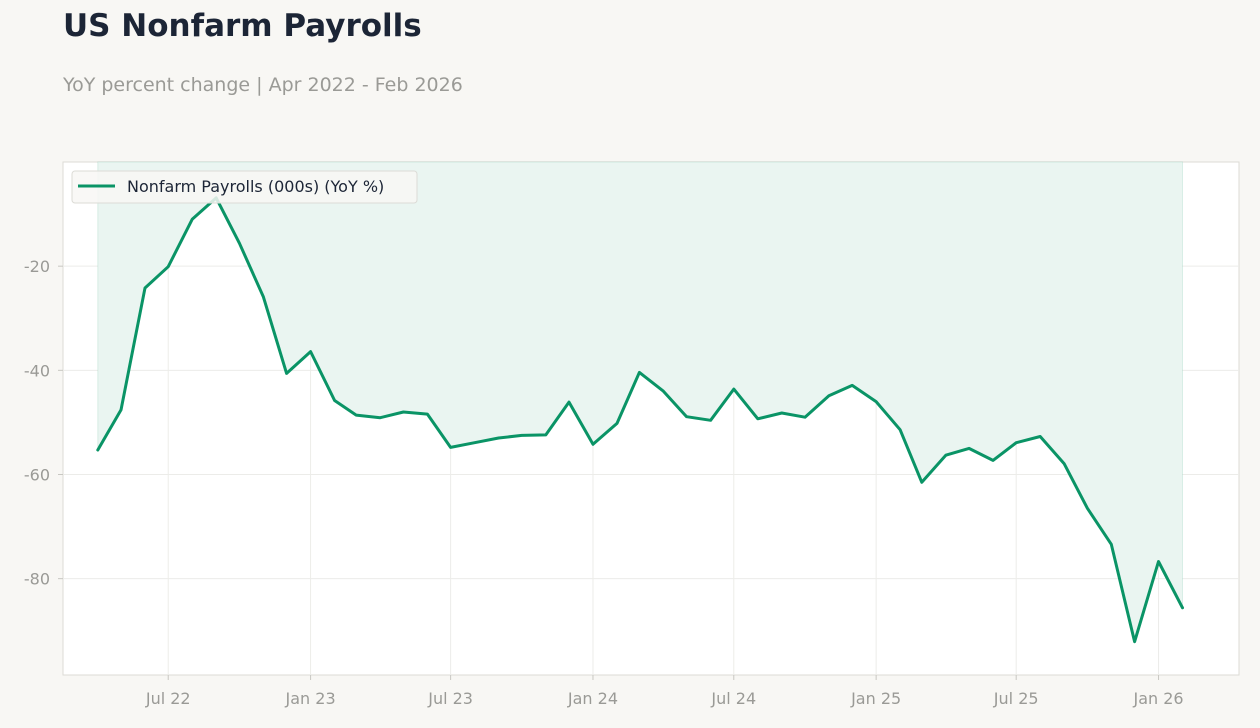 The width and height of the screenshot is (1260, 728). I want to click on legend: Nonfarm Payrolls (000s) (YoY %), so click(244, 187).